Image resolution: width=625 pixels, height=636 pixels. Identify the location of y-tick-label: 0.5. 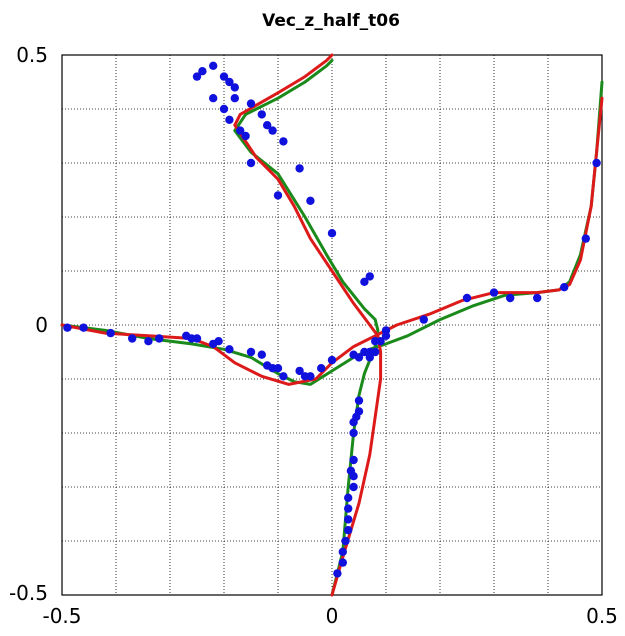
(32, 55).